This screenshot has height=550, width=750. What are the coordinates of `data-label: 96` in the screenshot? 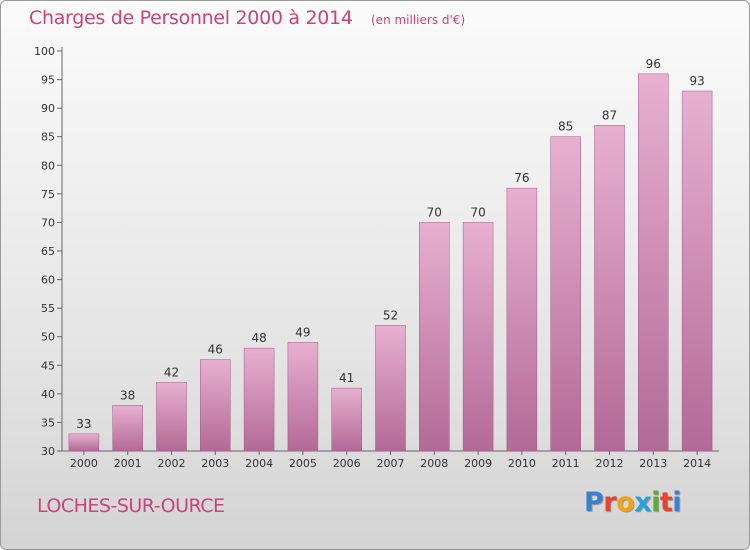 It's located at (653, 64).